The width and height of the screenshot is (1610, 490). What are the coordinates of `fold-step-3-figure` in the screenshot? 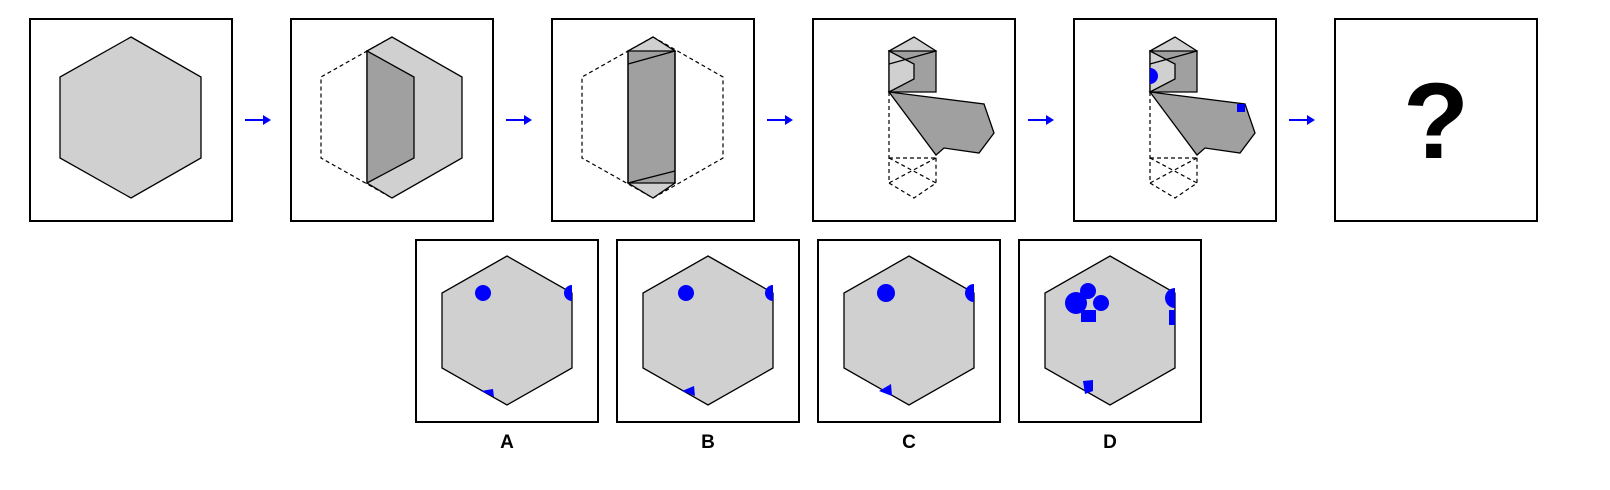 It's located at (652, 117).